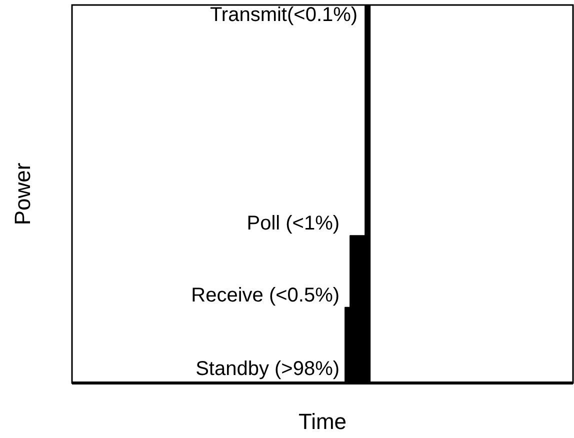 This screenshot has height=438, width=574. Describe the element at coordinates (284, 15) in the screenshot. I see `annotation: Transmit(<0.1%)` at that location.